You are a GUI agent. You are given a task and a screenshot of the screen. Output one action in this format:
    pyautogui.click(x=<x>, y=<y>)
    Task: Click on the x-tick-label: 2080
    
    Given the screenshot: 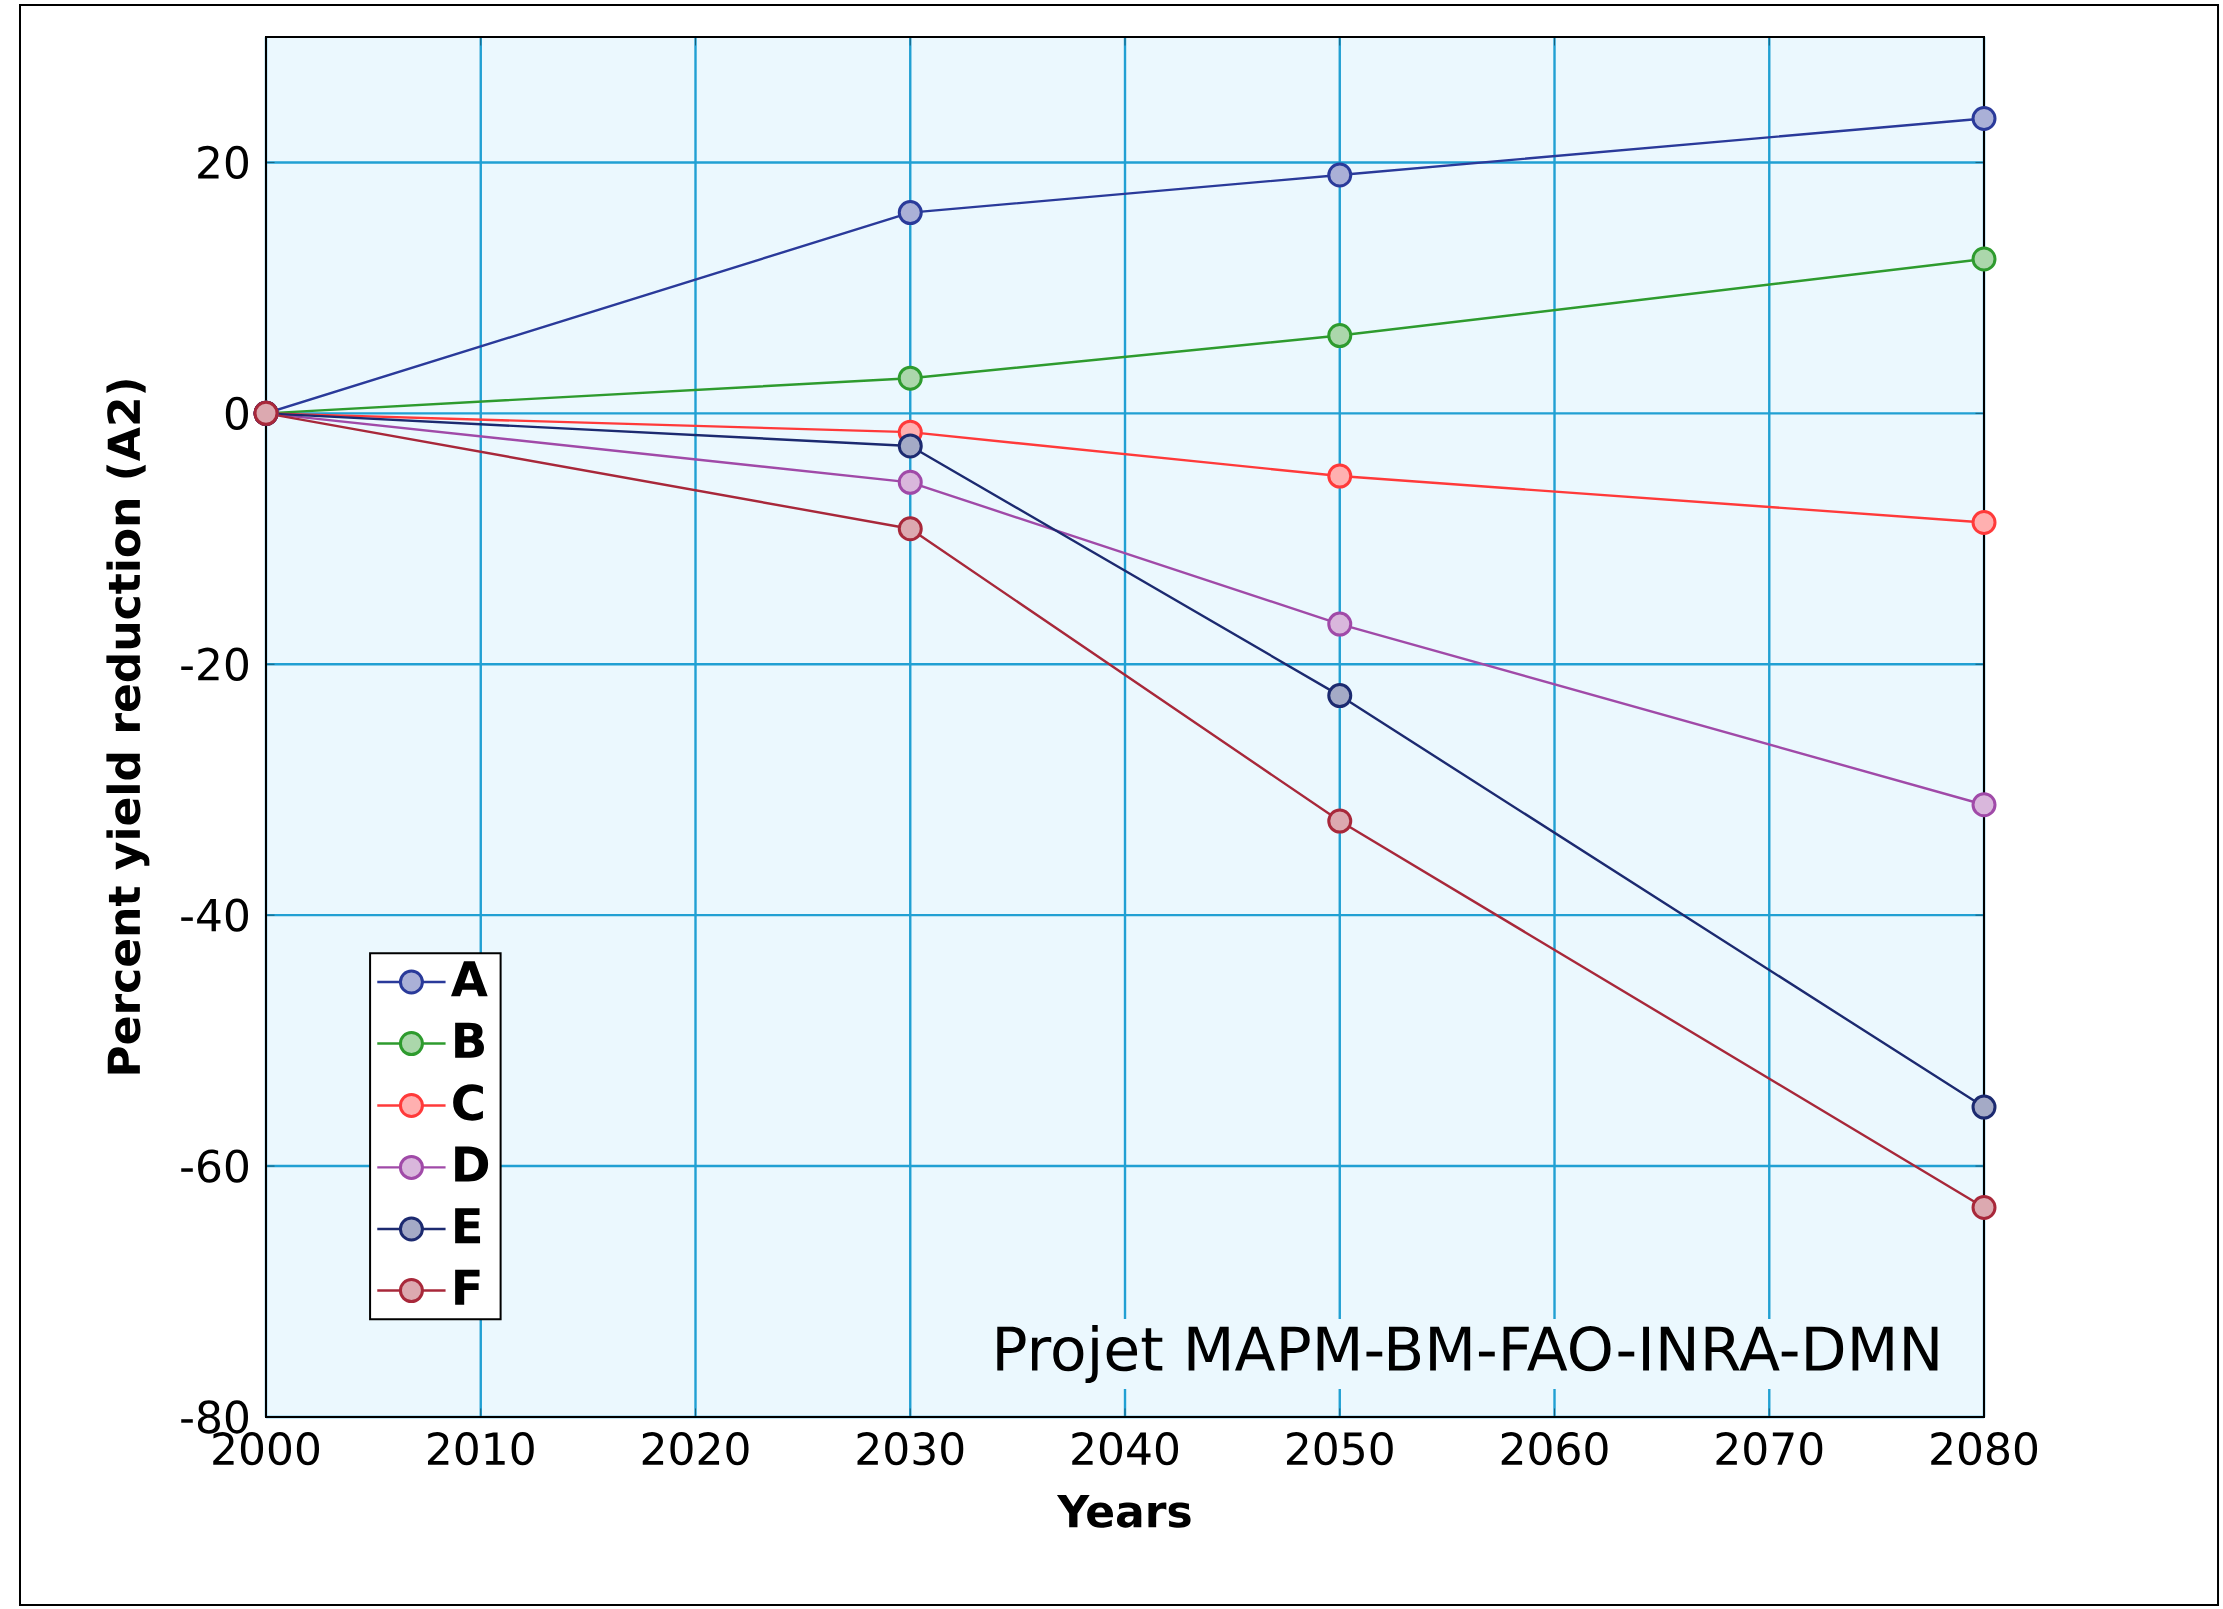 What is the action you would take?
    pyautogui.click(x=1984, y=1449)
    